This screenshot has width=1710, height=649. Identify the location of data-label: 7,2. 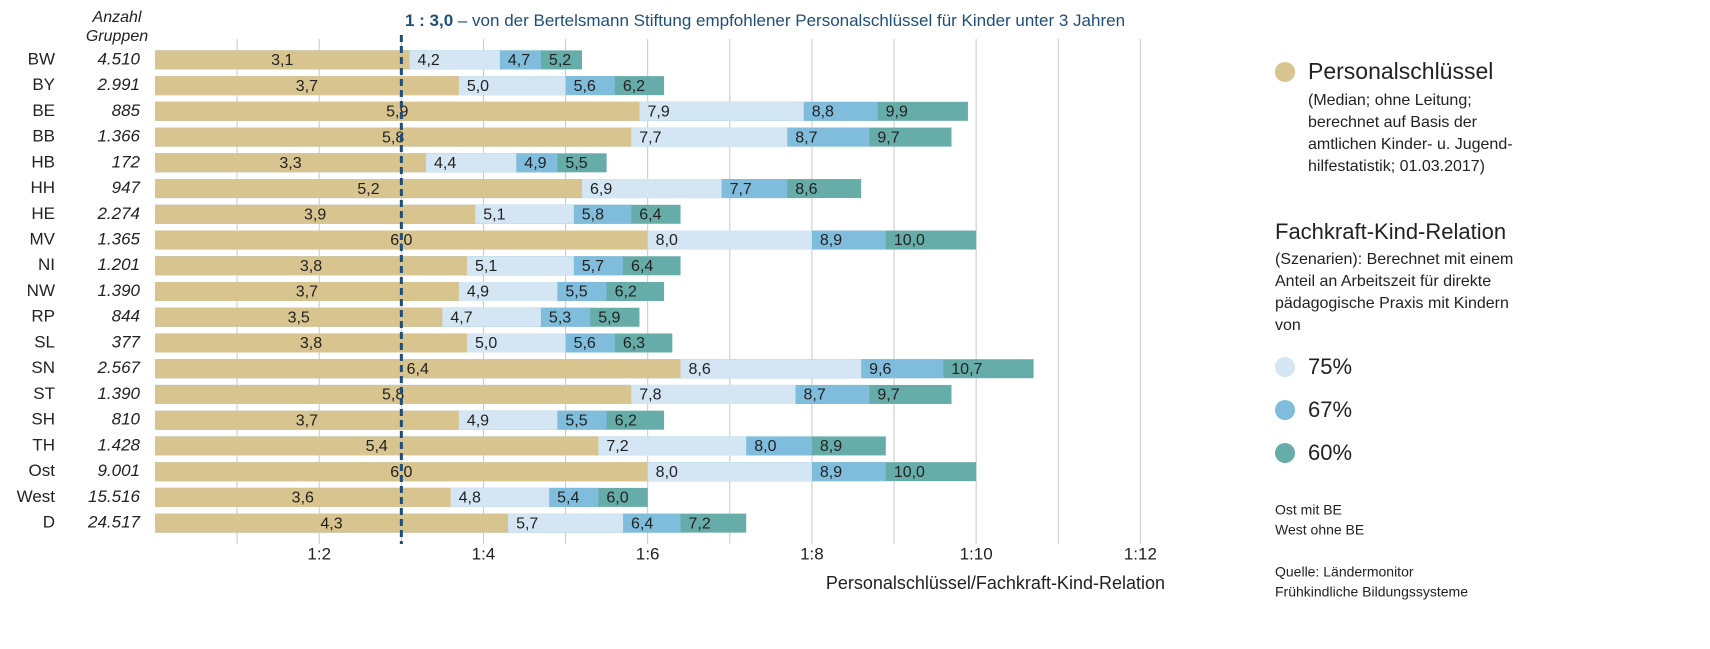
(617, 446).